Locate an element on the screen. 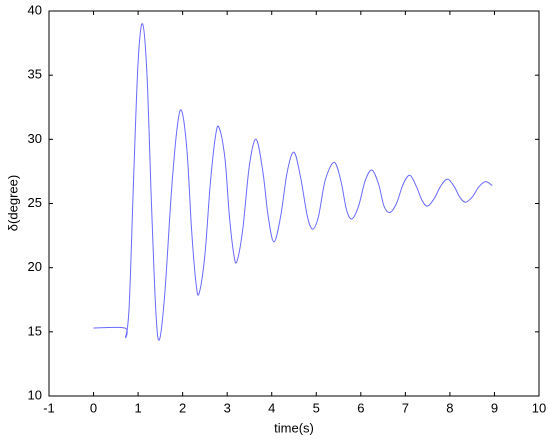 The width and height of the screenshot is (550, 440). y-tick-label: 15 is located at coordinates (35, 330).